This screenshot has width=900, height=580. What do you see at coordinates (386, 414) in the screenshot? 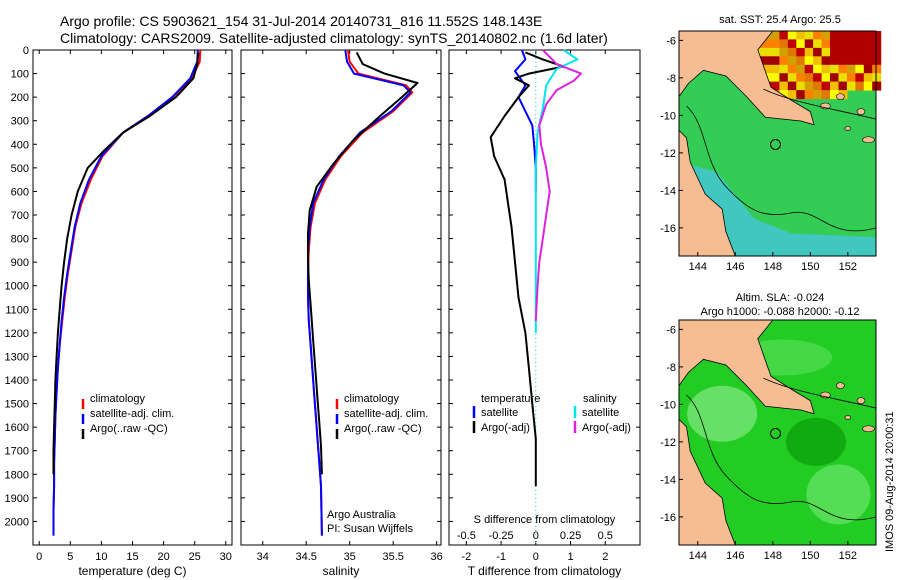
I see `legend-label-satellite: satellite-adj. clim.` at bounding box center [386, 414].